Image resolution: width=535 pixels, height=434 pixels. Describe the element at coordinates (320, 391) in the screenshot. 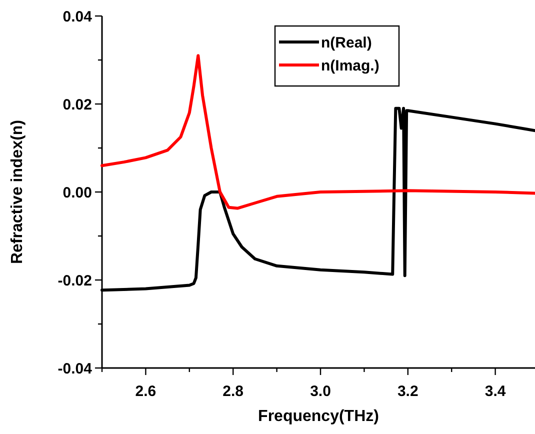

I see `x-tick-label: 3.0` at that location.